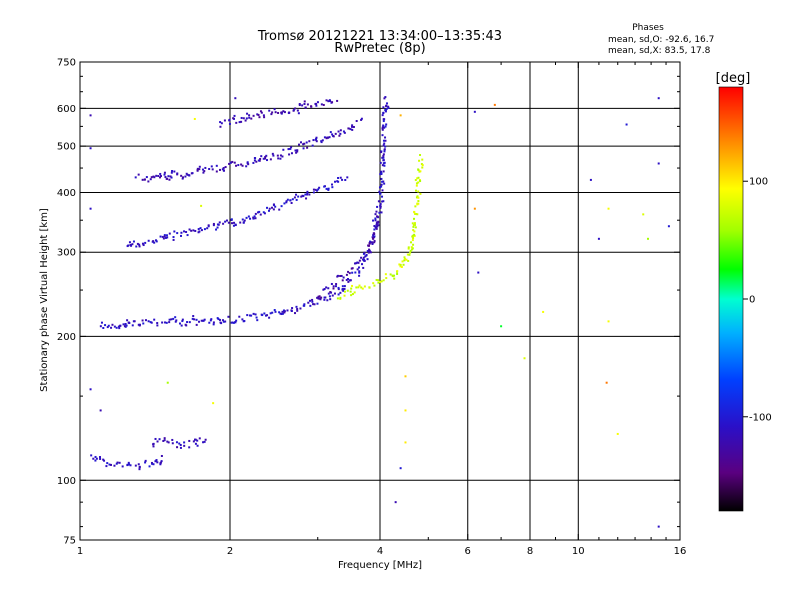  I want to click on y-tick-label: 600, so click(66, 109).